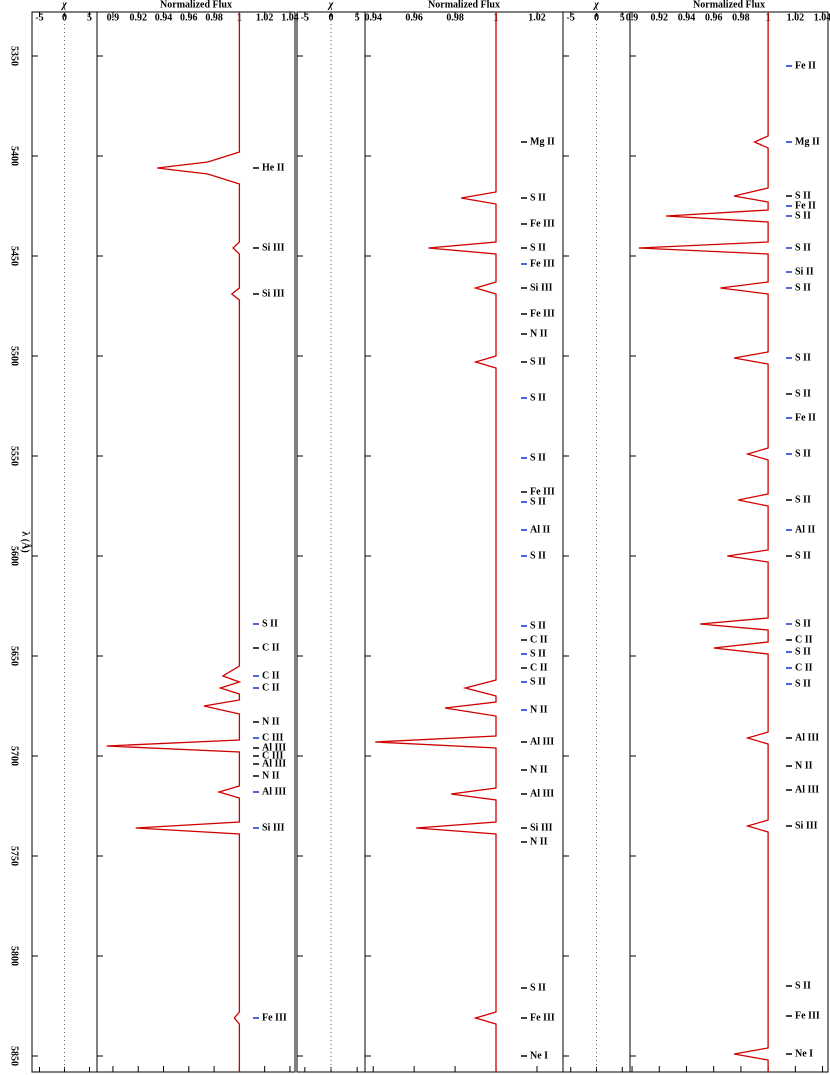  I want to click on wavelength-tick-label: 5500, so click(14, 356).